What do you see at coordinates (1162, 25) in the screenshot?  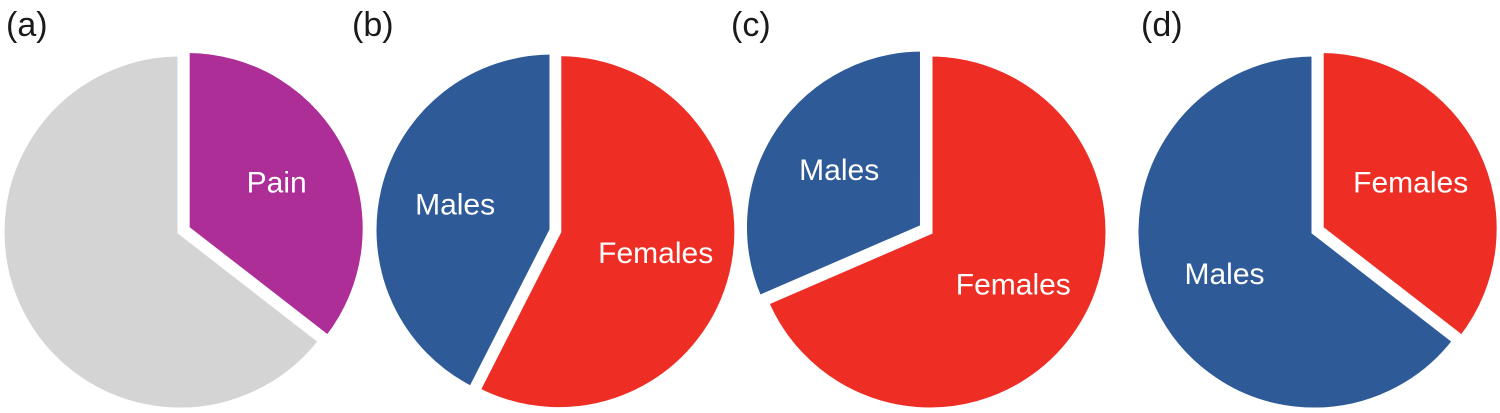 I see `panel-label: (d)` at bounding box center [1162, 25].